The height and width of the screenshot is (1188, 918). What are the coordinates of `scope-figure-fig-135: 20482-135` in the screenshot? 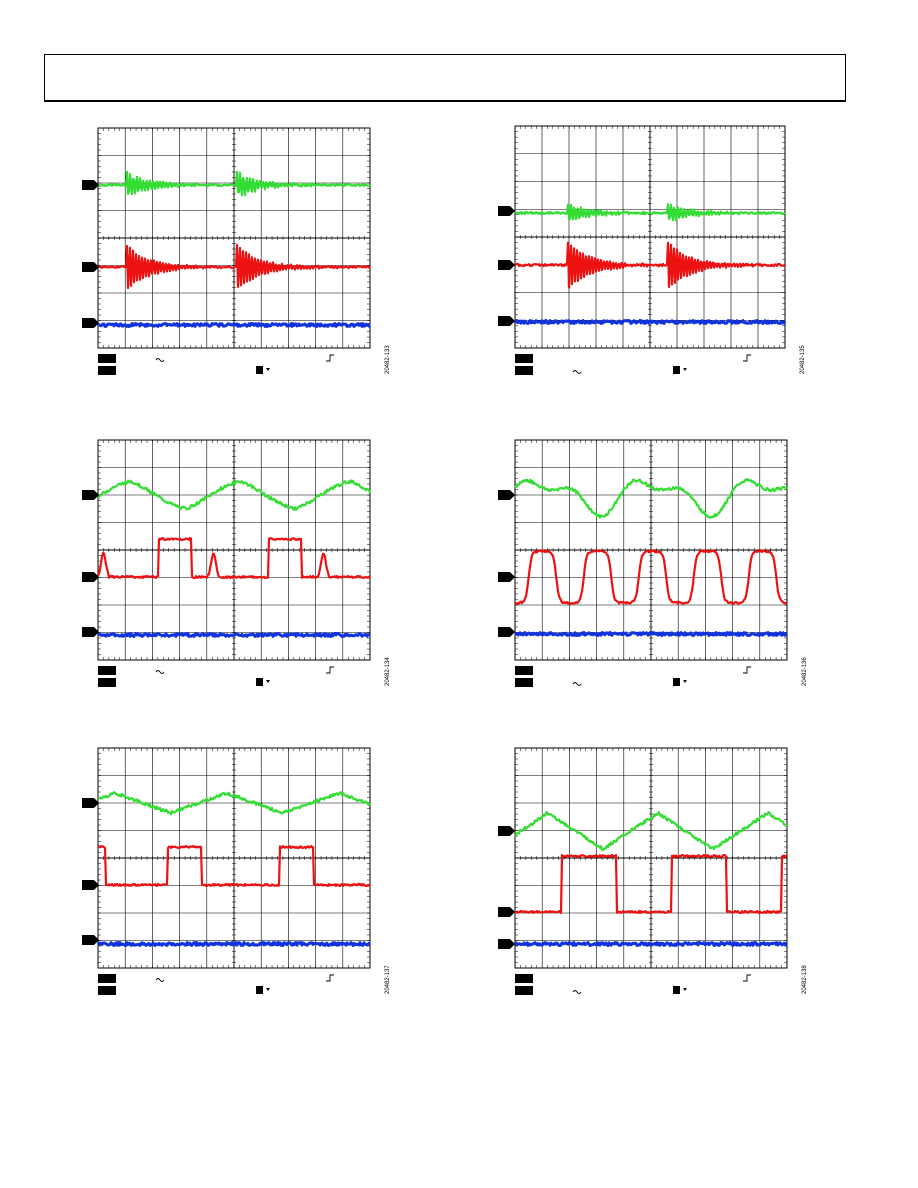 It's located at (652, 259).